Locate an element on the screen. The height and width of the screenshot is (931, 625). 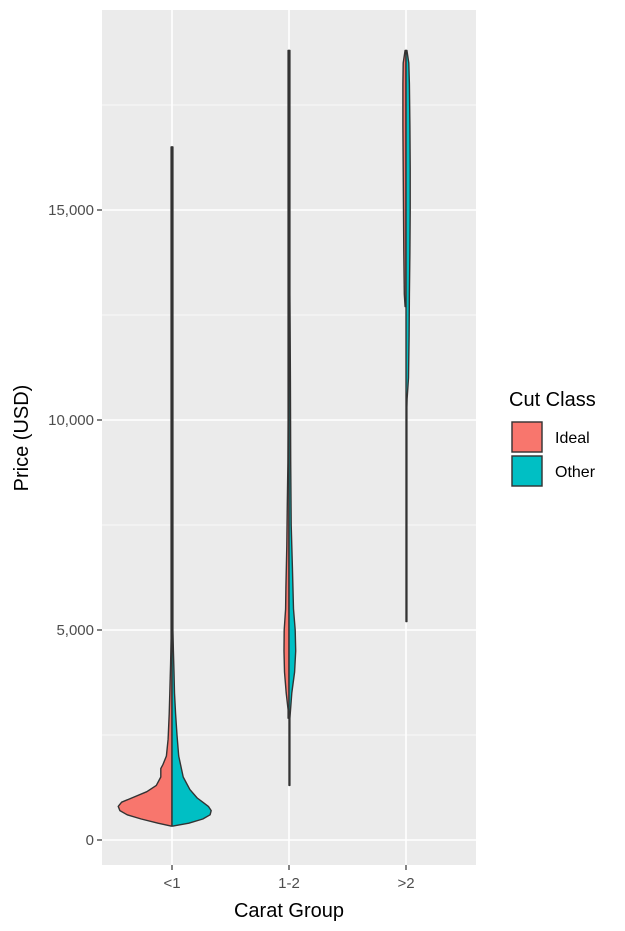
legend-label: Ideal is located at coordinates (572, 438).